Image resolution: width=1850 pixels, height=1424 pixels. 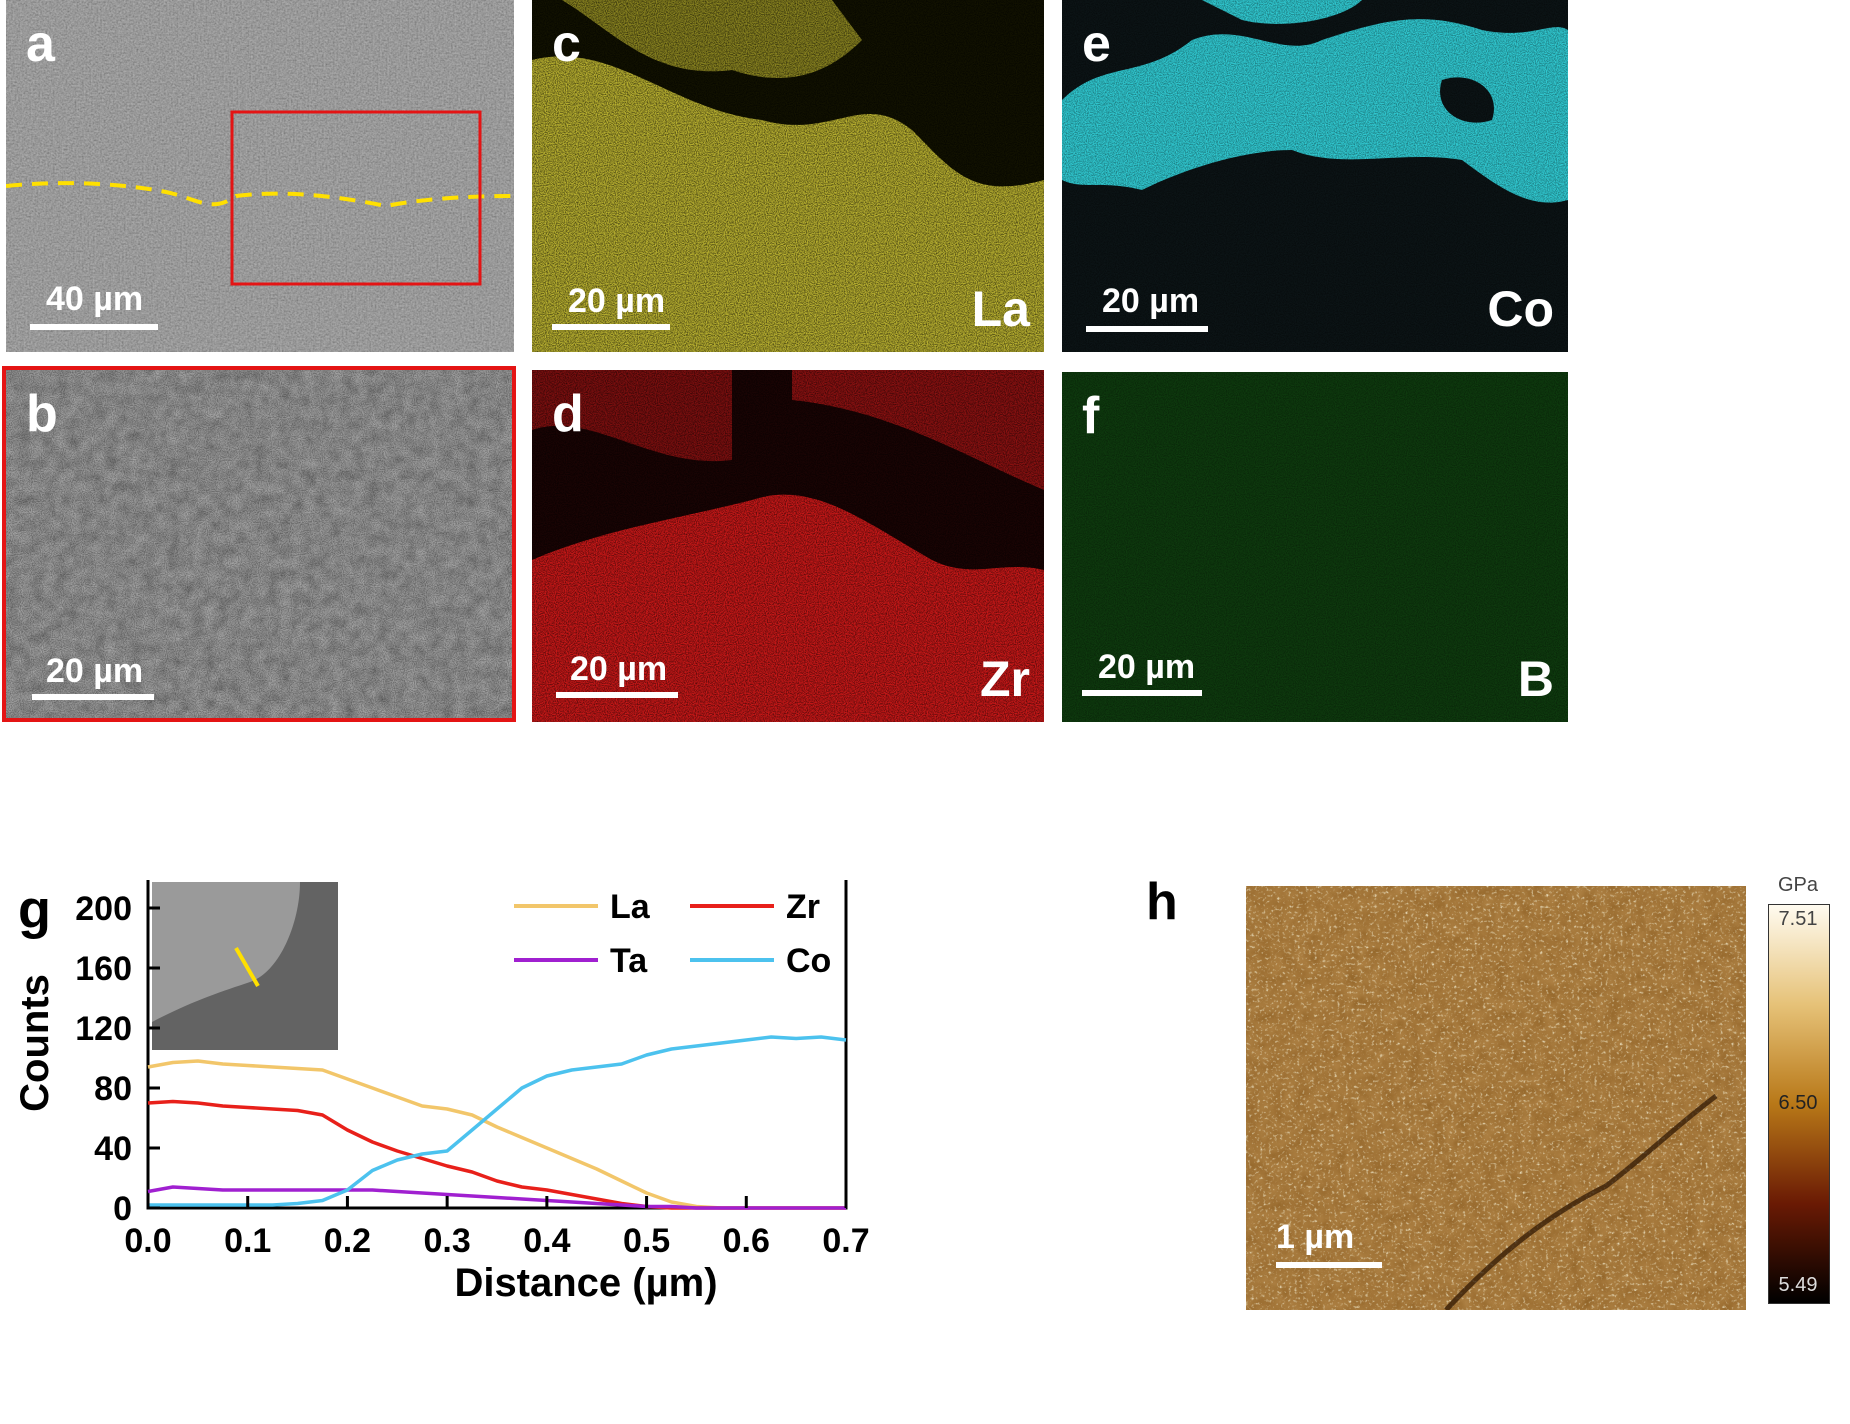 I want to click on sem-texture, so click(x=260, y=176).